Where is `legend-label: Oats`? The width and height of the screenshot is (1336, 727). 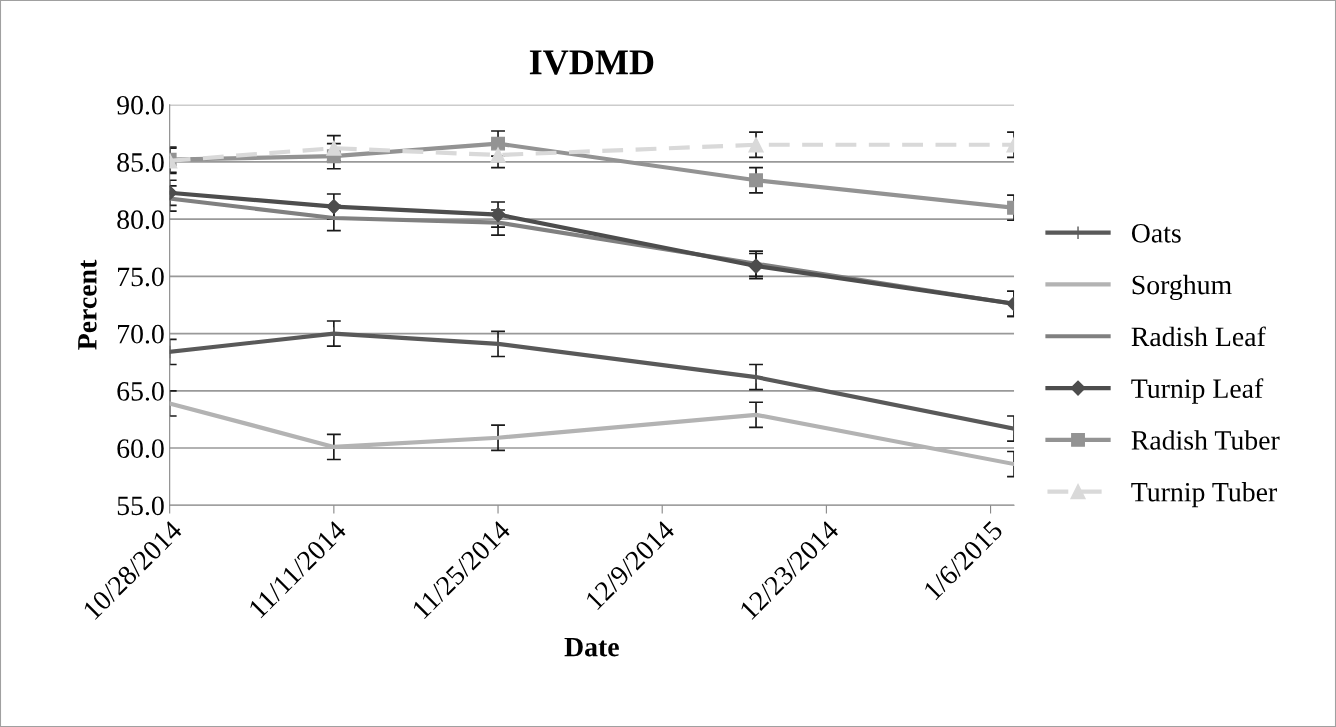 legend-label: Oats is located at coordinates (1156, 233).